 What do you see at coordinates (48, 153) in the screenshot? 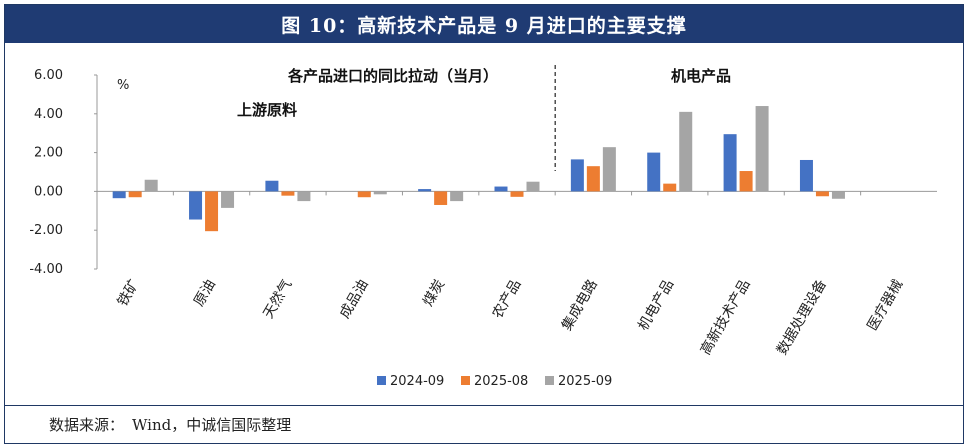
I see `y-tick-label: 2.00` at bounding box center [48, 153].